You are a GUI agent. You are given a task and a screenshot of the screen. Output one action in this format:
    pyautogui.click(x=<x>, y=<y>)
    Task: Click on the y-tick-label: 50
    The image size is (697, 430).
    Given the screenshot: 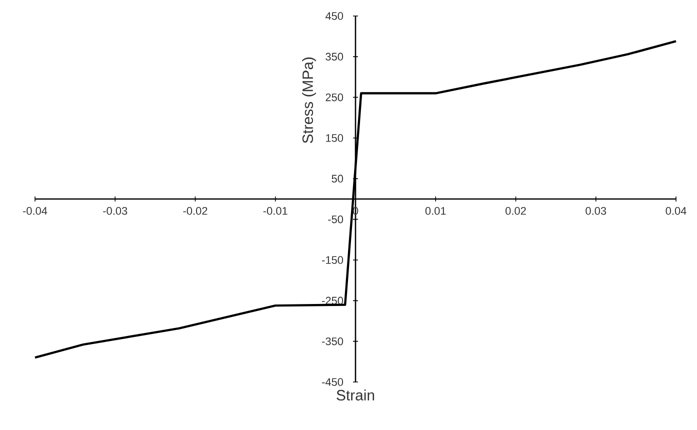 What is the action you would take?
    pyautogui.click(x=338, y=178)
    